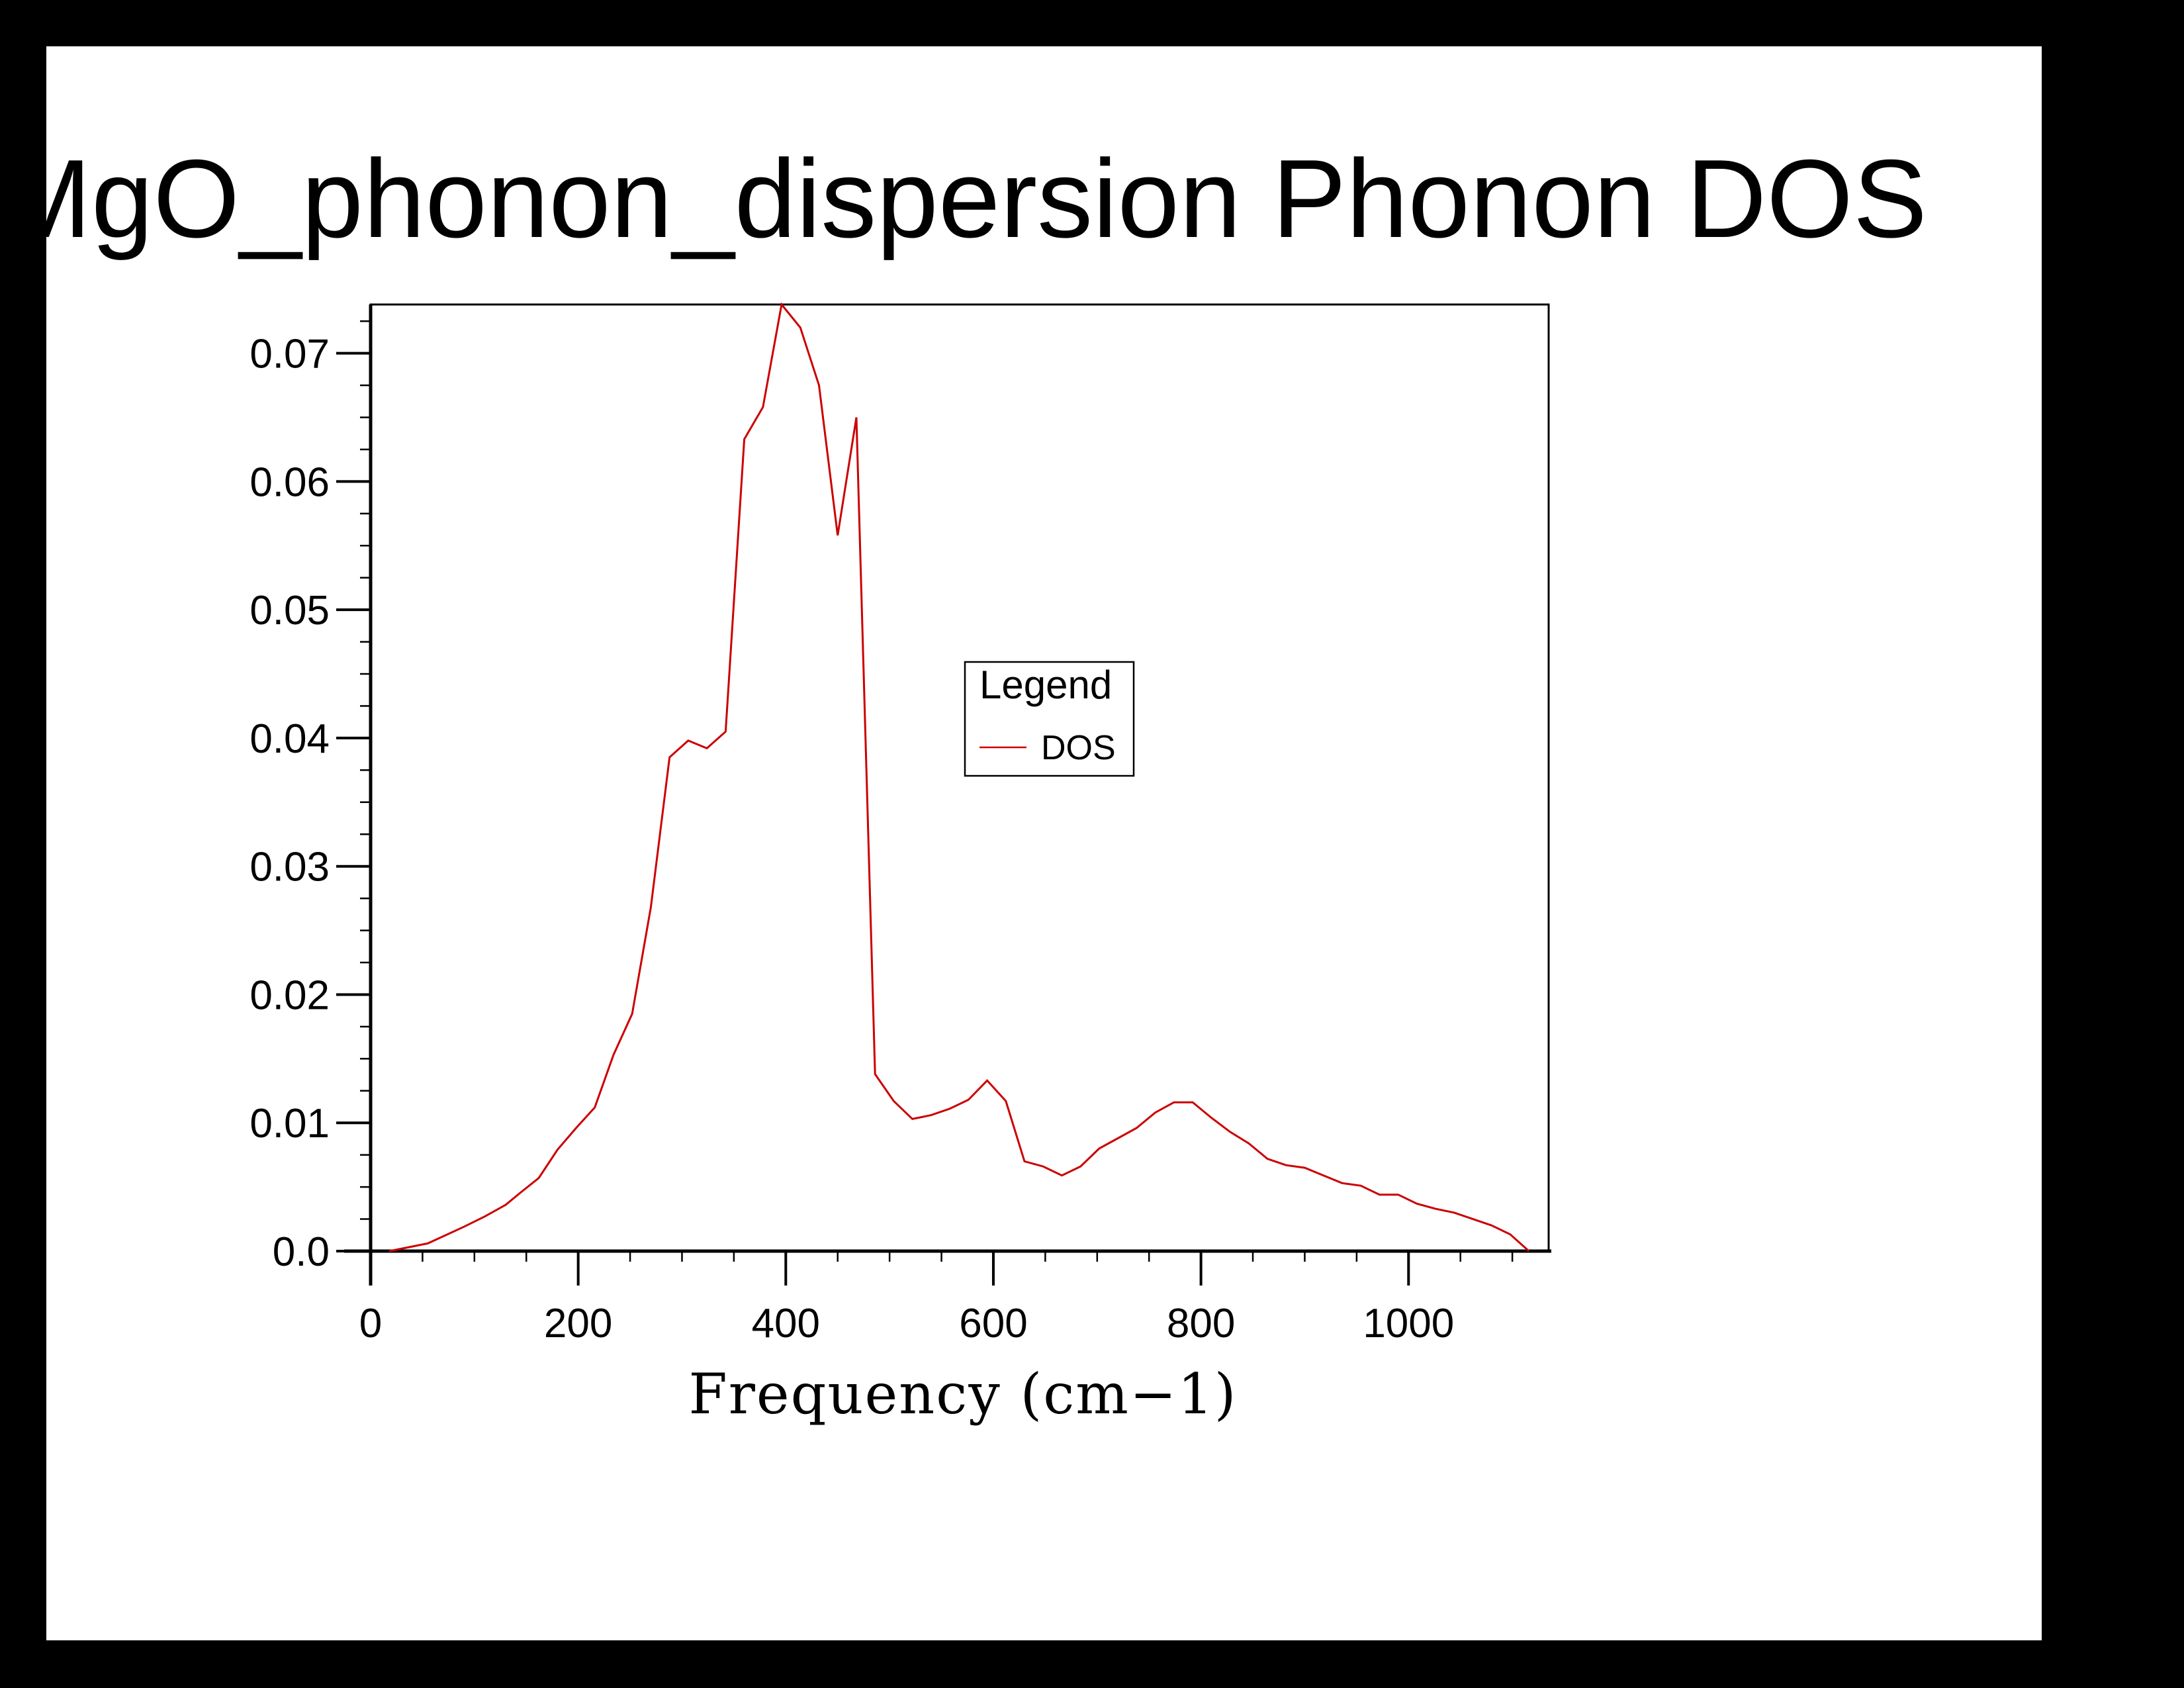  I want to click on y-tick-label-5: 0.05, so click(290, 610).